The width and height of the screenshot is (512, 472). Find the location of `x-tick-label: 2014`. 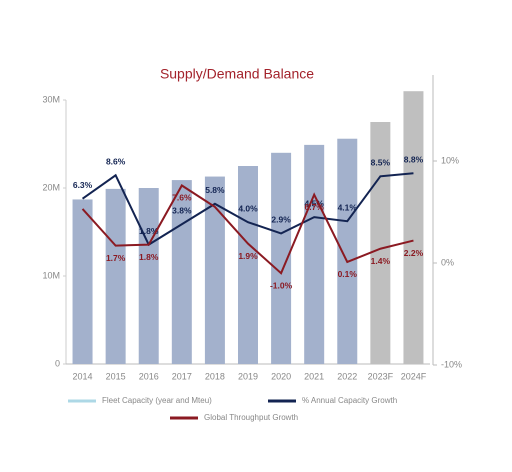

x-tick-label: 2014 is located at coordinates (83, 376).